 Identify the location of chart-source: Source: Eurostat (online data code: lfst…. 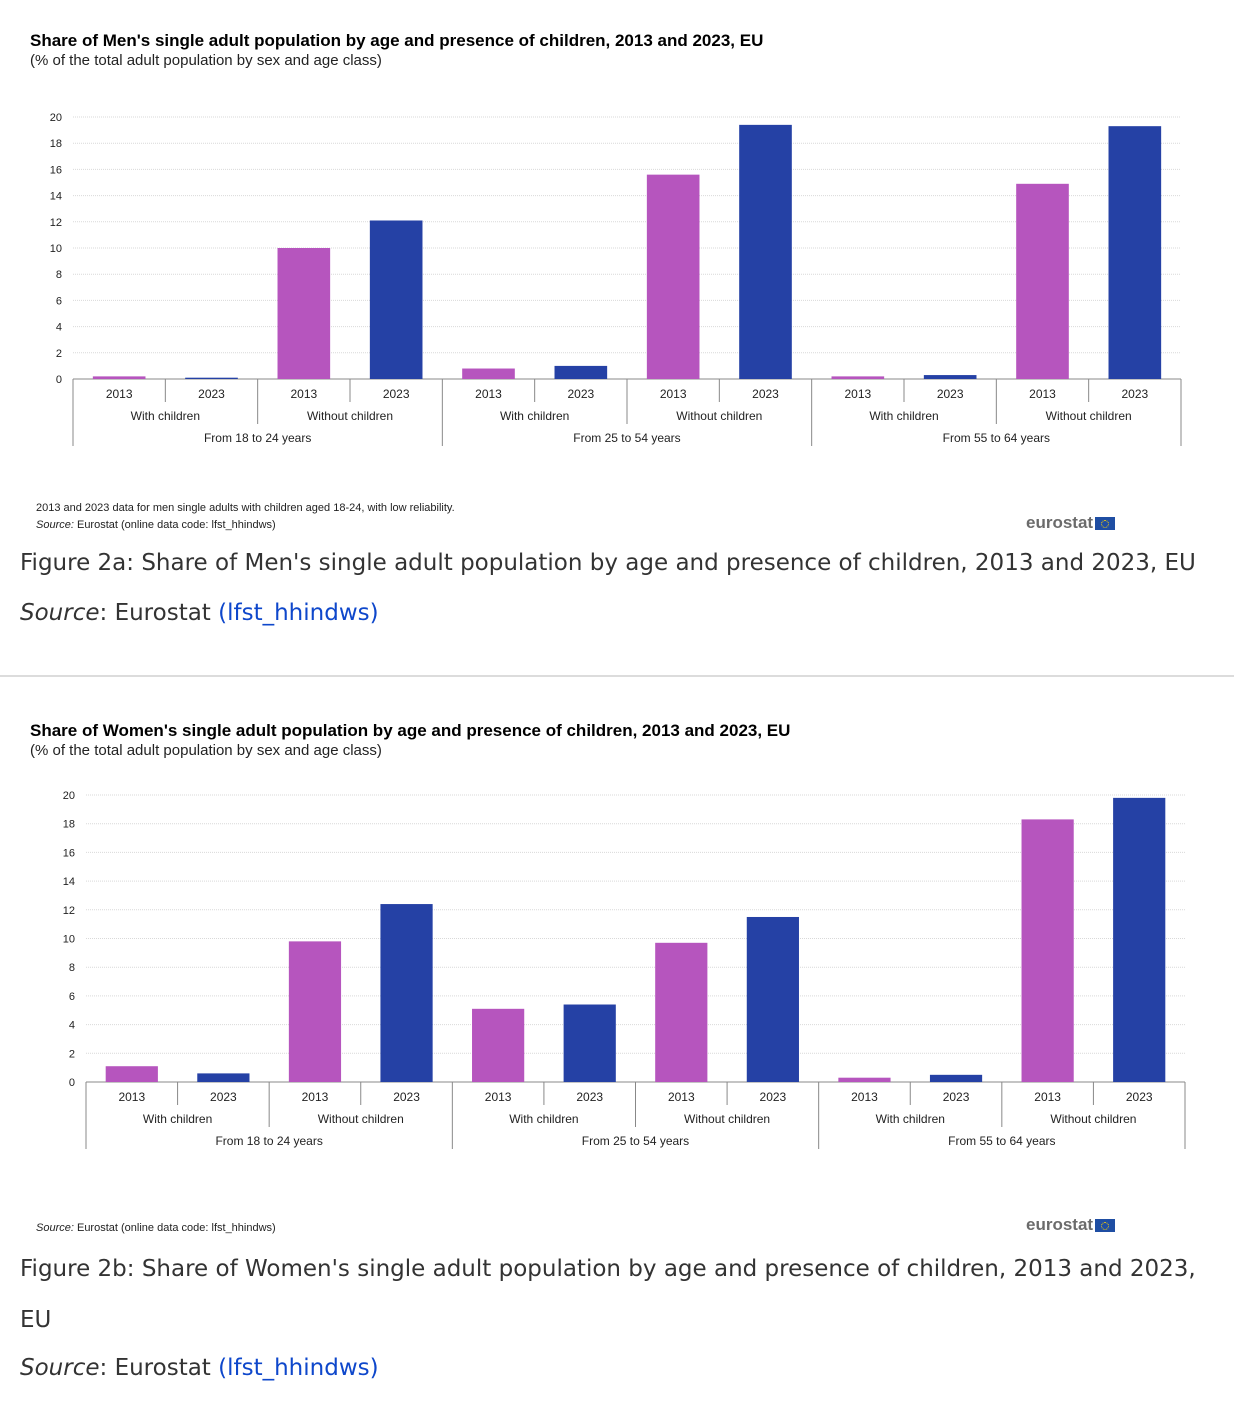
(156, 1228).